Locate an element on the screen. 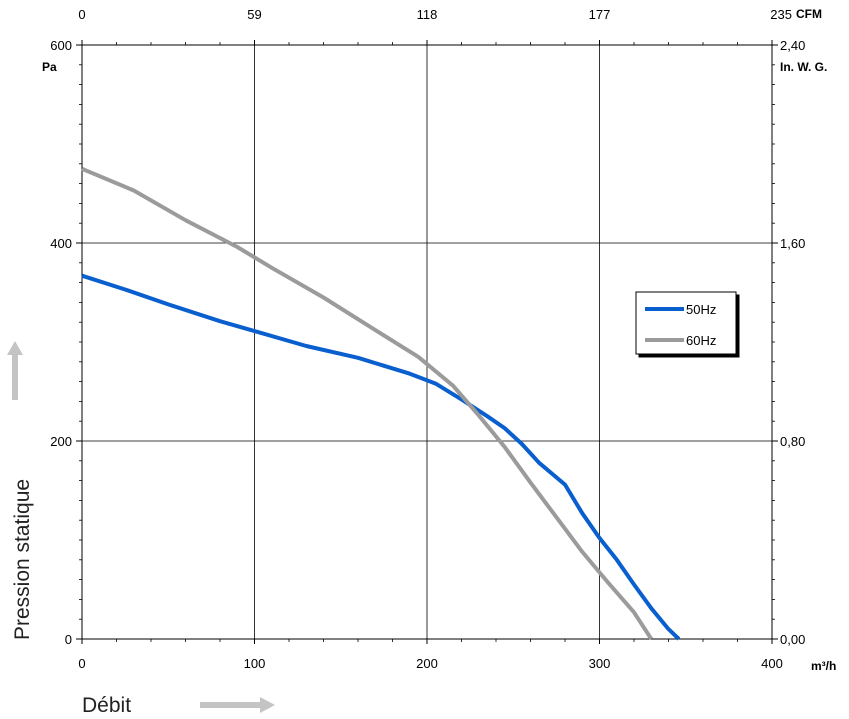  bottom-tick-label: 300 is located at coordinates (600, 663).